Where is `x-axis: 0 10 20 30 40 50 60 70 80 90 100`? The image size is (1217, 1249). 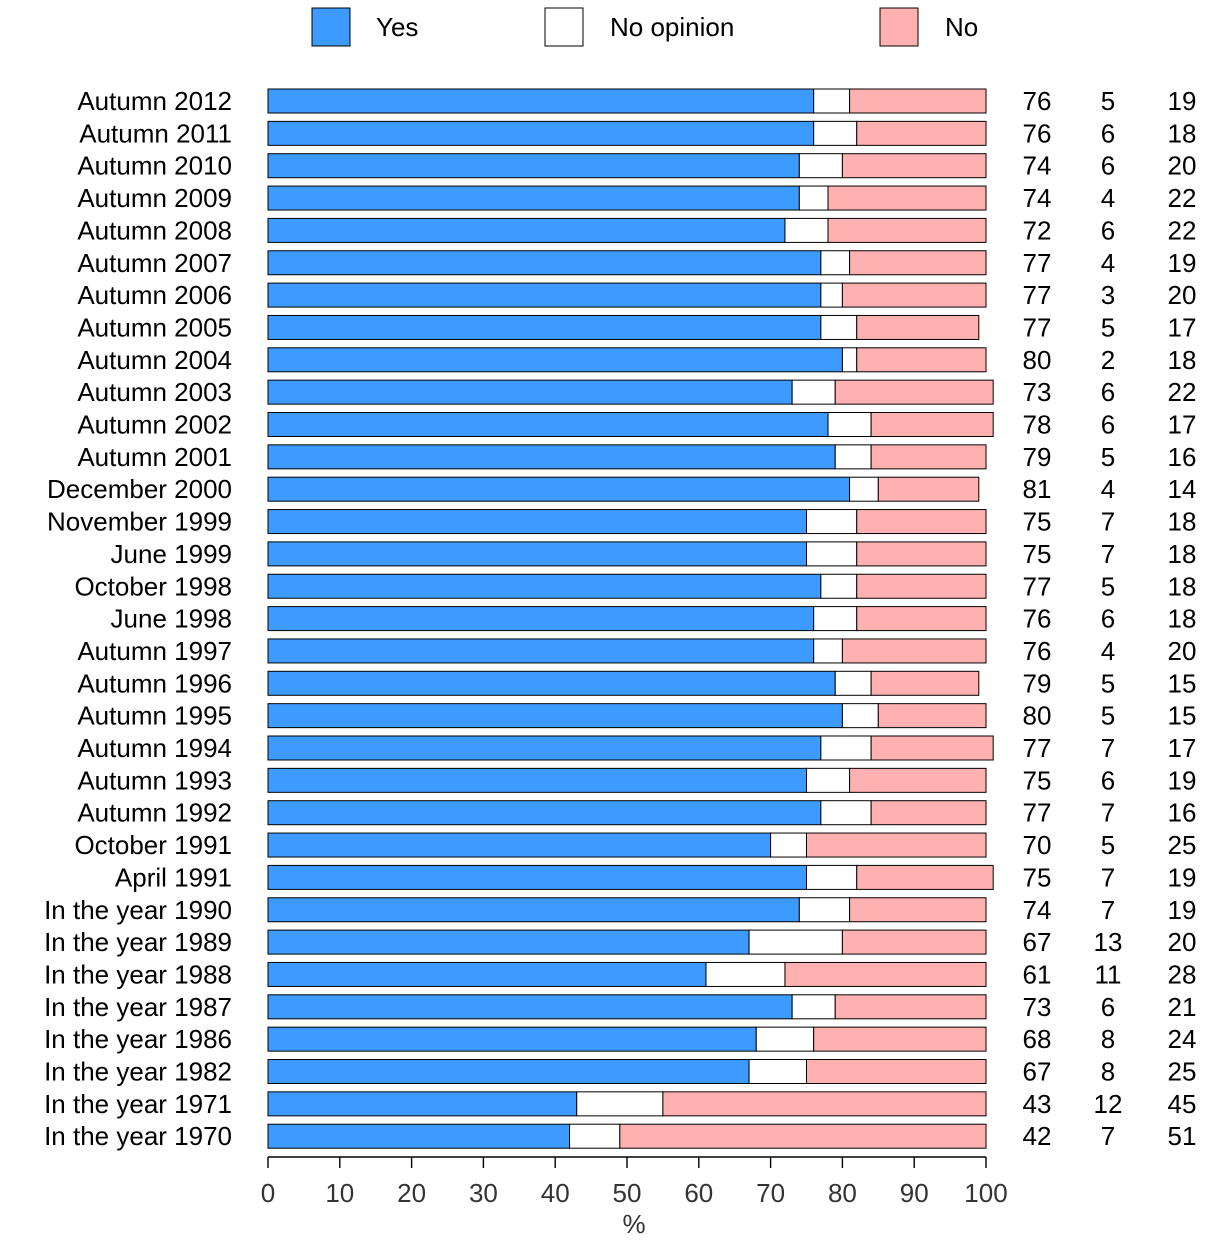 x-axis: 0 10 20 30 40 50 60 70 80 90 100 is located at coordinates (634, 1182).